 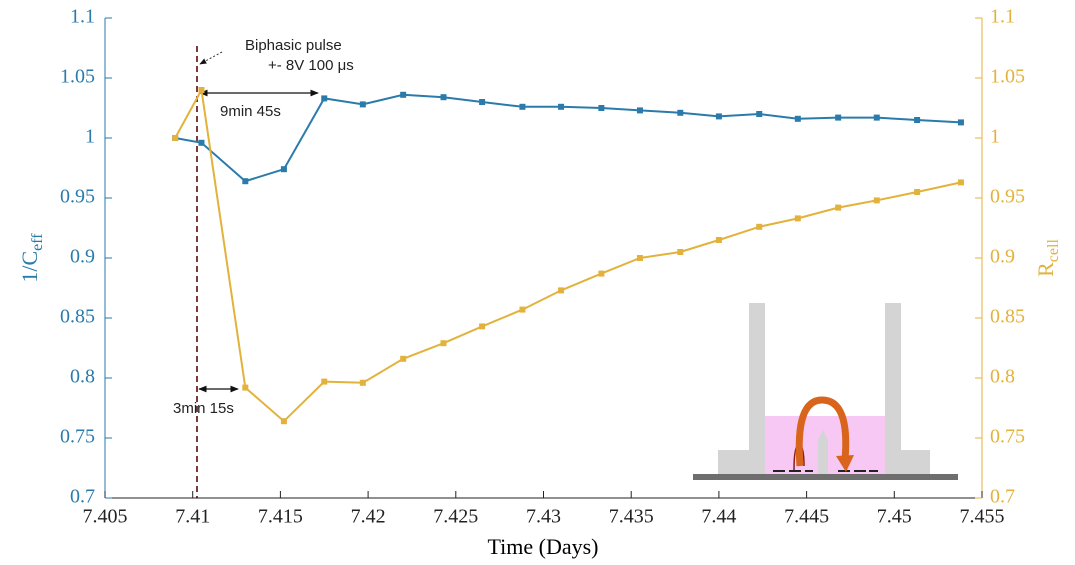 I want to click on x-tick-label: 7.425, so click(x=455, y=517).